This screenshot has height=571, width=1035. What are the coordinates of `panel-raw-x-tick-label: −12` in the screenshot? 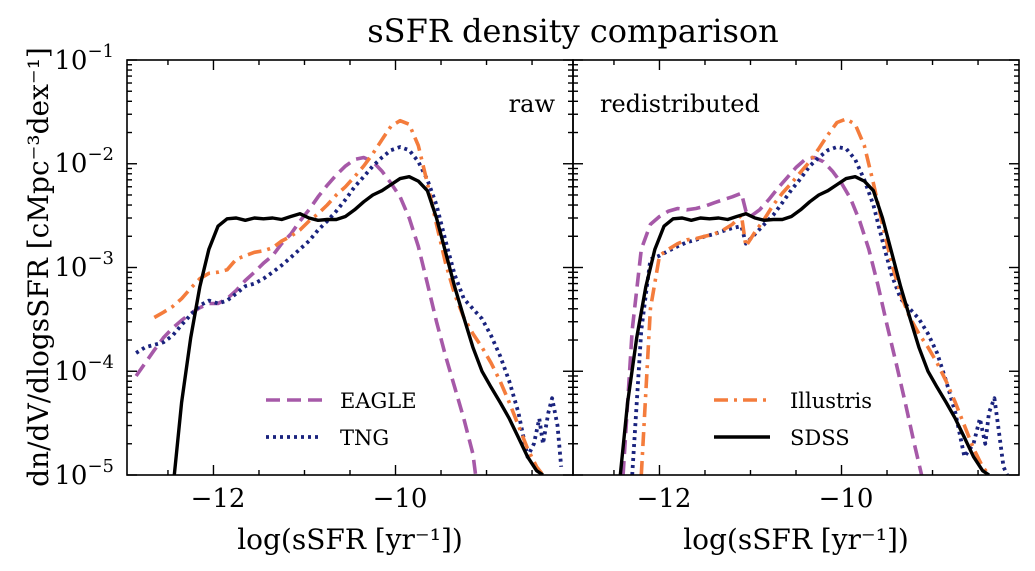 It's located at (218, 499).